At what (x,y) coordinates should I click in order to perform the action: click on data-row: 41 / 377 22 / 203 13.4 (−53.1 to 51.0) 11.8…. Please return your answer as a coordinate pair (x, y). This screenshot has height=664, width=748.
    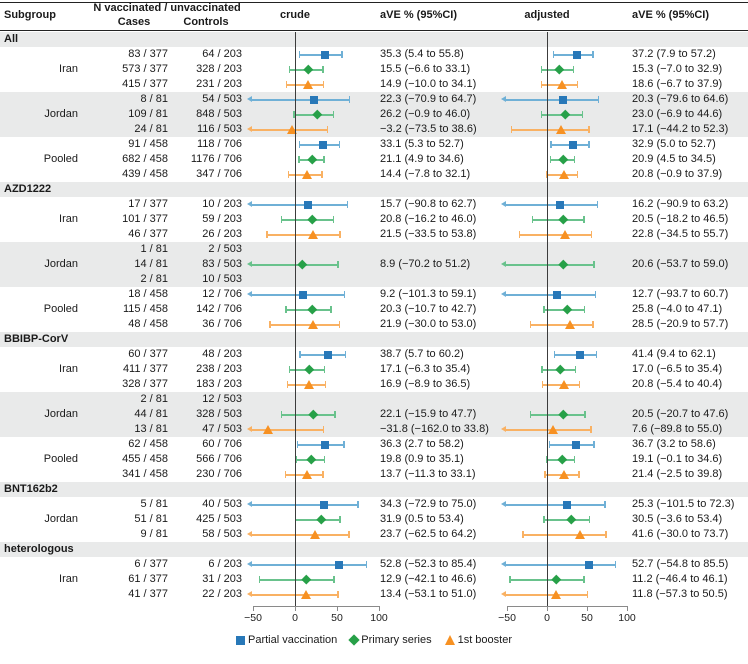
    Looking at the image, I should click on (374, 594).